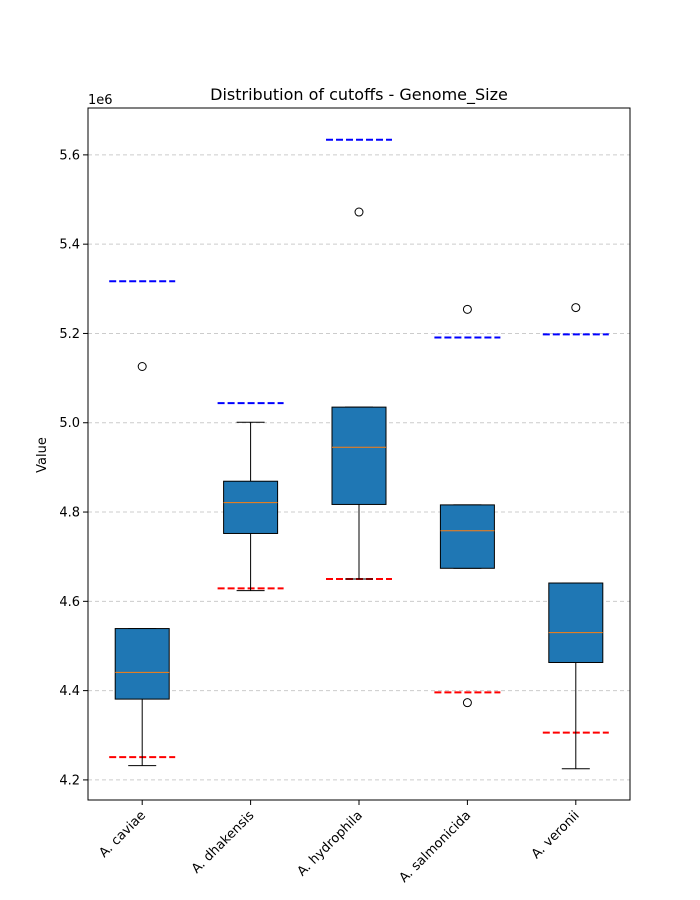 The height and width of the screenshot is (900, 700). Describe the element at coordinates (330, 843) in the screenshot. I see `x-tick-label: A. hydrophila` at that location.